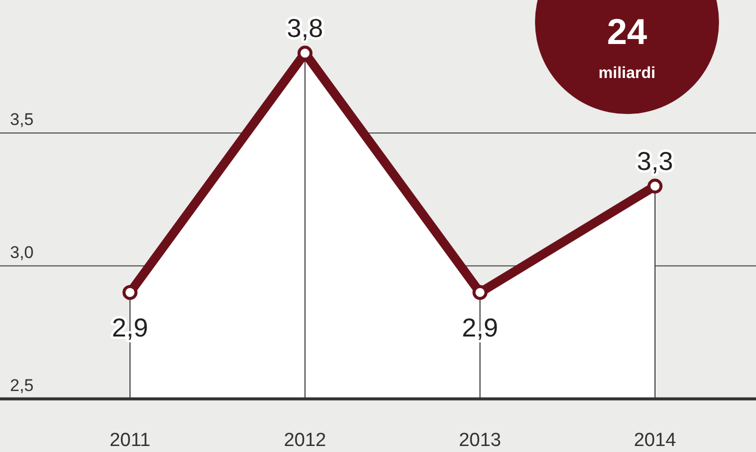  I want to click on data-label: 3,8, so click(305, 28).